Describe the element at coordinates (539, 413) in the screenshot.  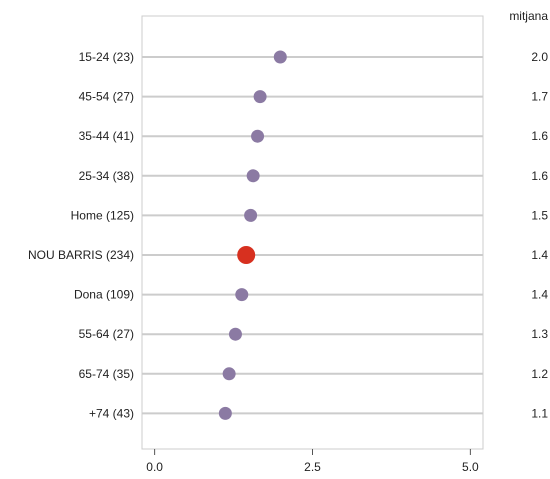
I see `value-label: 1.1` at that location.